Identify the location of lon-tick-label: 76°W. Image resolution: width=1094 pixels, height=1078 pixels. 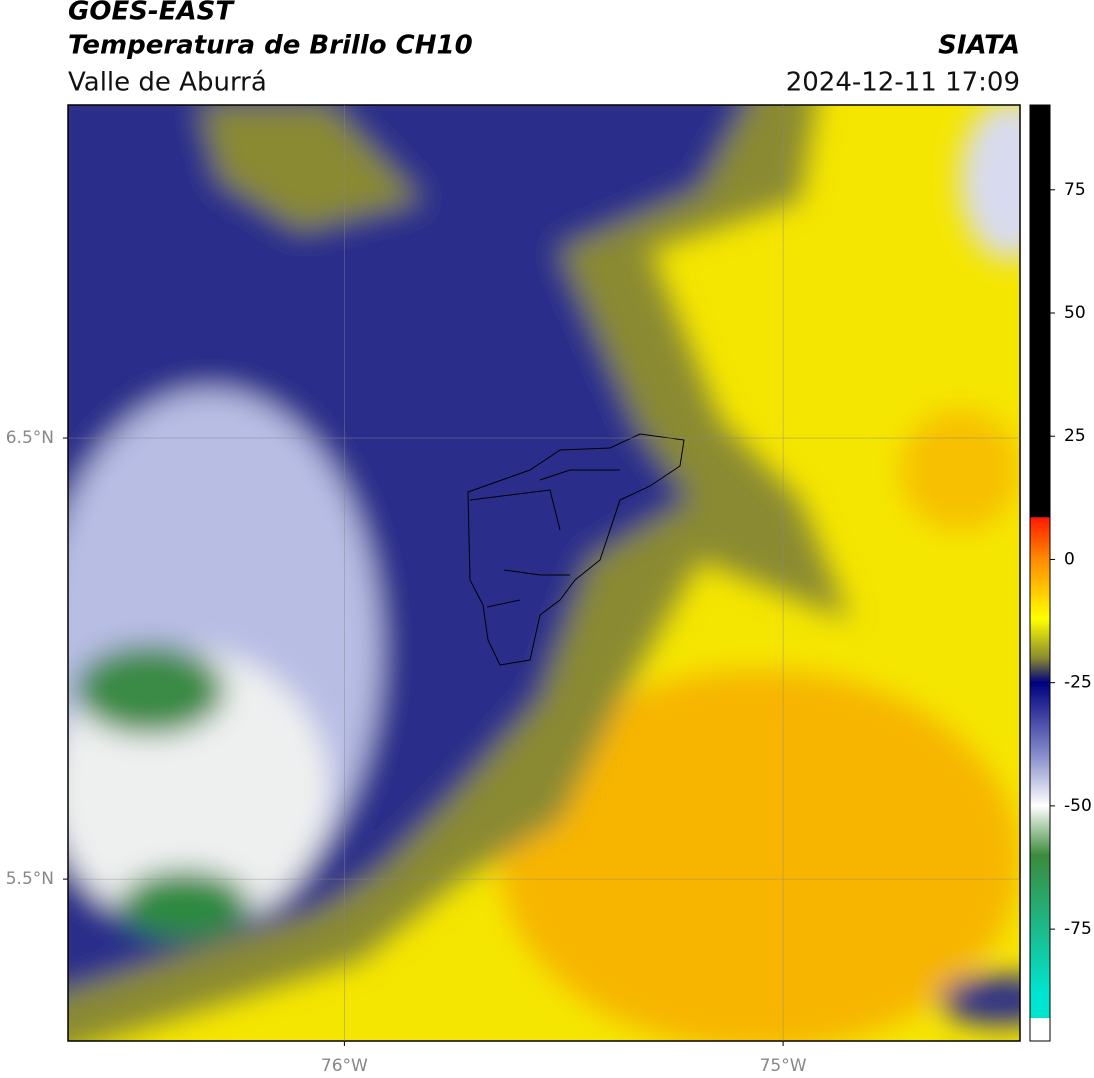
(344, 1066).